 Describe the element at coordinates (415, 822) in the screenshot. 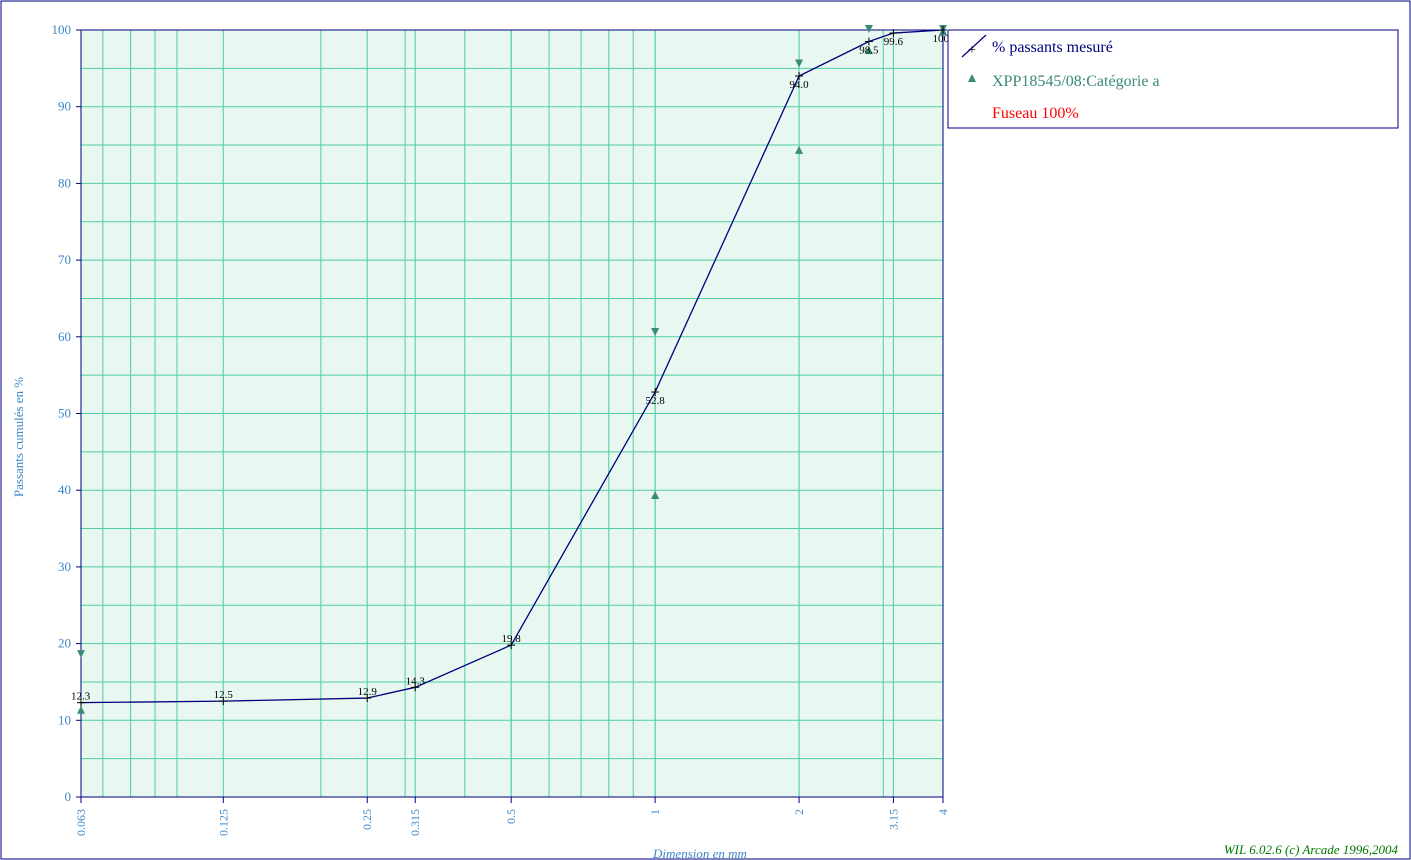

I see `x-tick-label: 0.315` at that location.